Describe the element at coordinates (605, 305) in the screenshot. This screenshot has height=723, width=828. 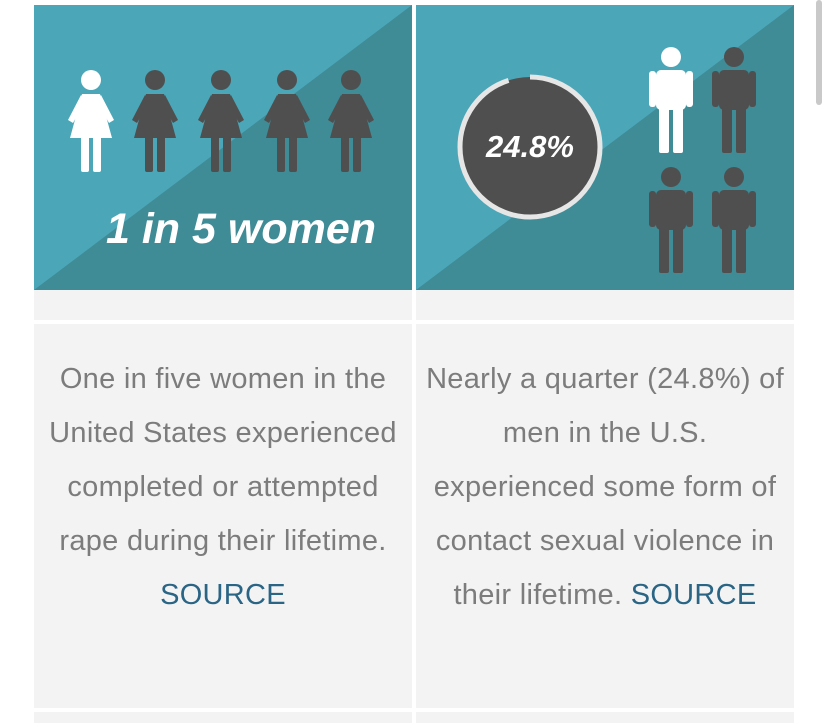
I see `men-card-spacer` at that location.